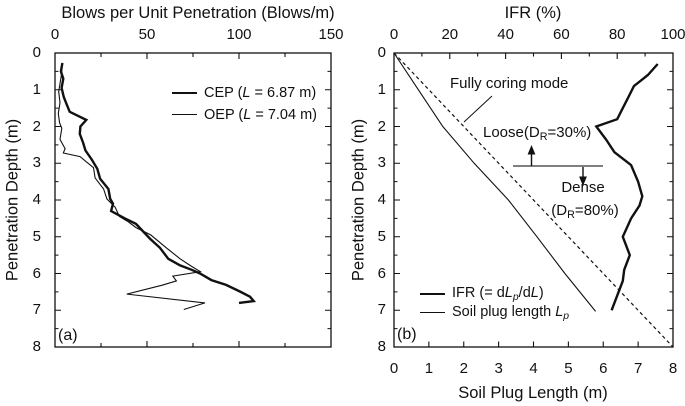  Describe the element at coordinates (381, 89) in the screenshot. I see `tick-label-b-depth: 1` at that location.